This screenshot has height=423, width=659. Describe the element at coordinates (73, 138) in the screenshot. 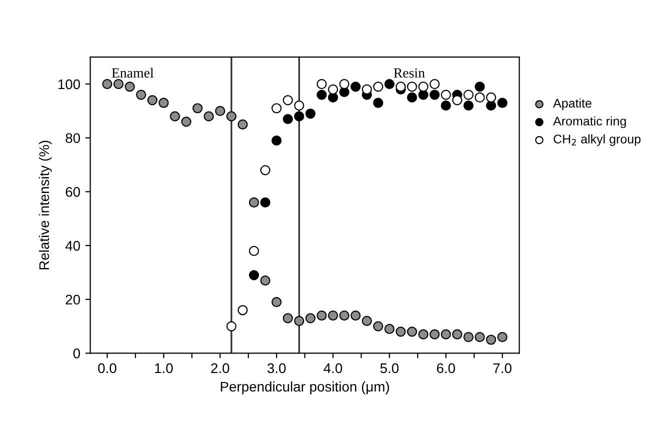

I see `y-tick-label: 80` at that location.